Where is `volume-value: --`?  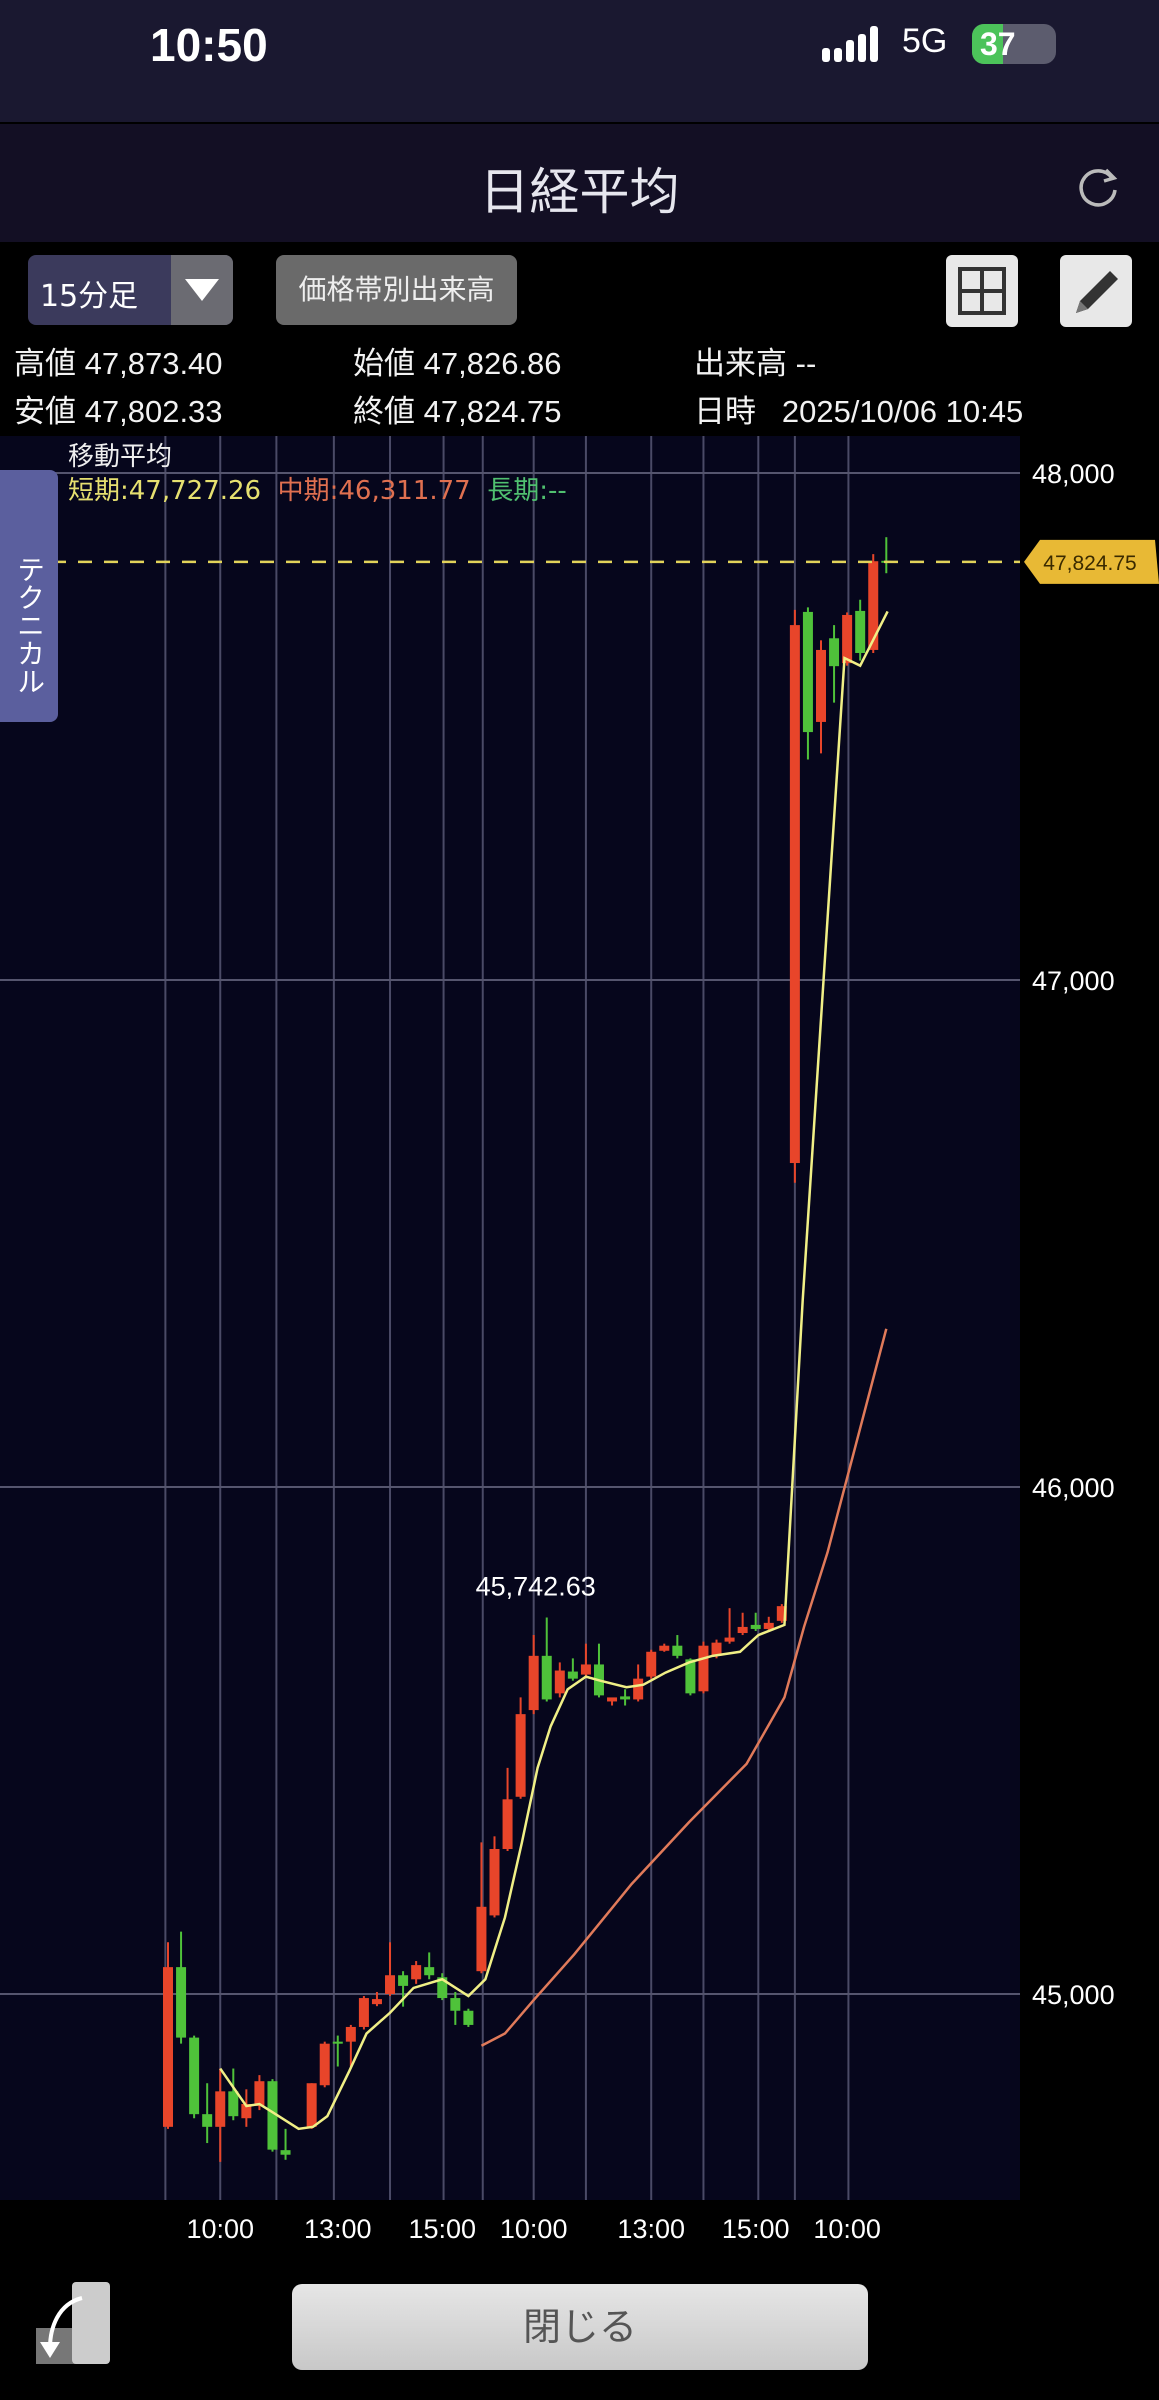
volume-value: -- is located at coordinates (806, 363).